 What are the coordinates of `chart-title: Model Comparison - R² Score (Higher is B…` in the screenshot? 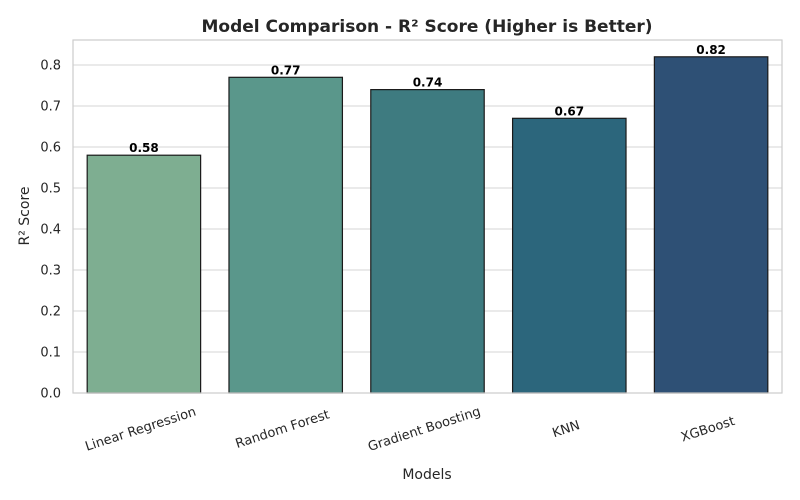 It's located at (426, 27).